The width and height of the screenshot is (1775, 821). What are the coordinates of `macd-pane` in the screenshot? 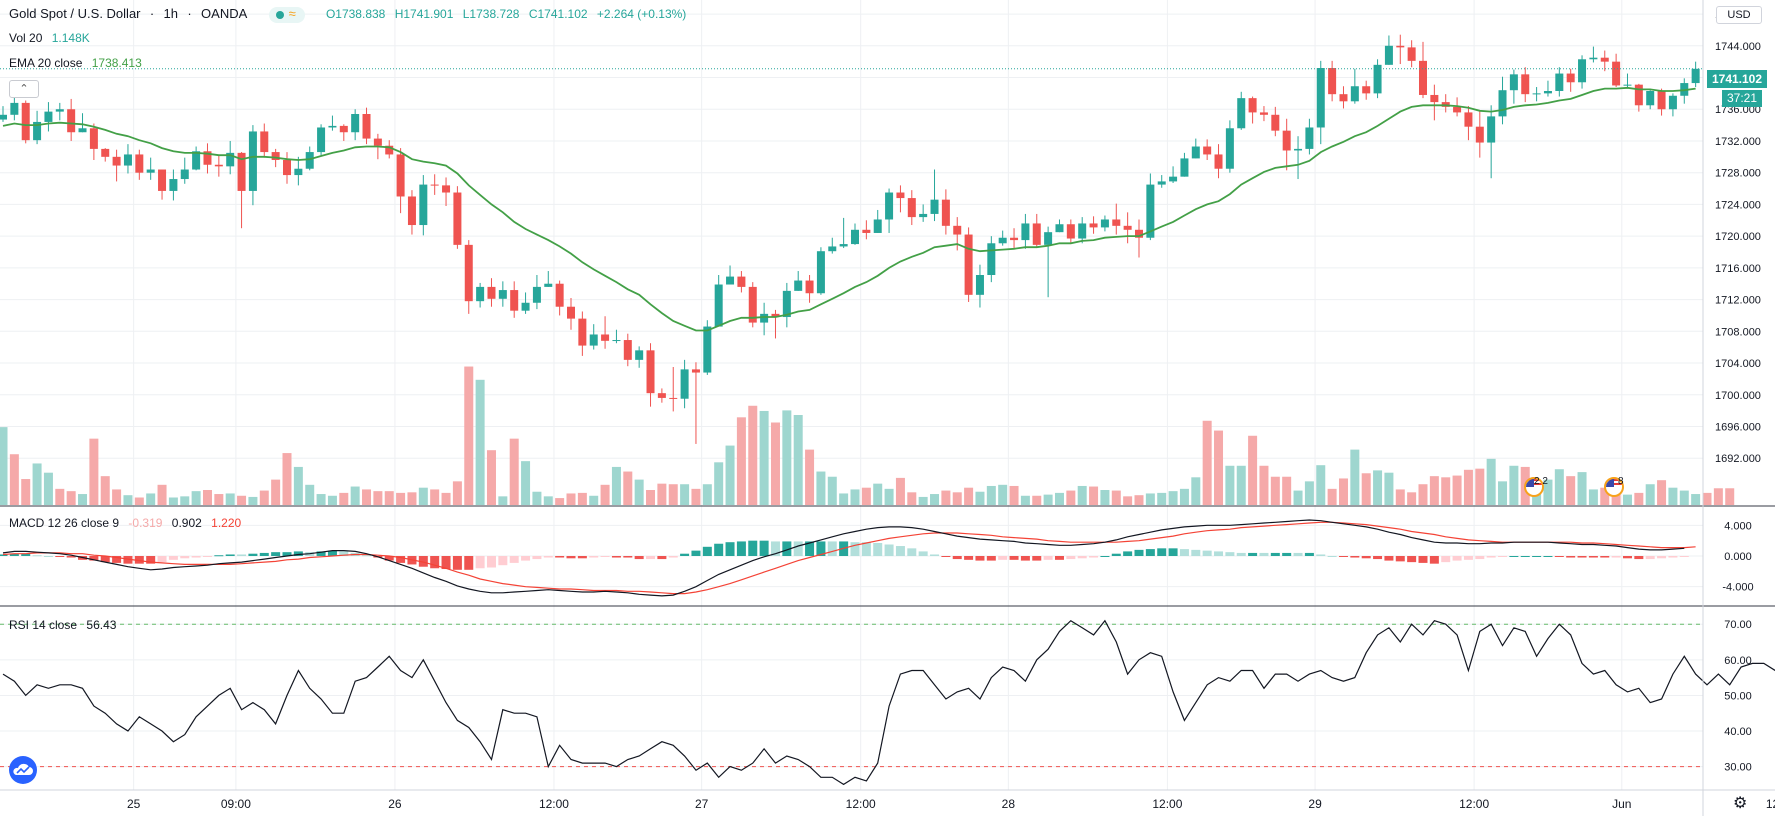 It's located at (848, 558).